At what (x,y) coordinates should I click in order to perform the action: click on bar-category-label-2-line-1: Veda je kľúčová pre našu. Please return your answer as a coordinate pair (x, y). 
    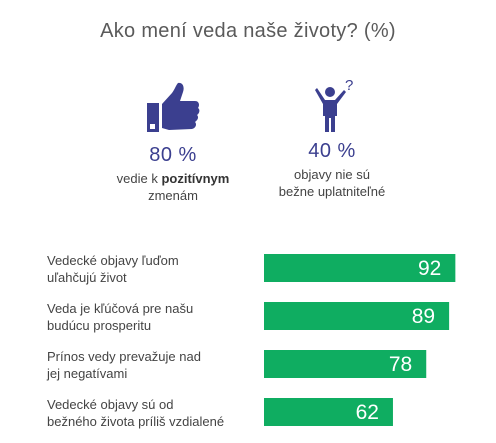
    Looking at the image, I should click on (120, 308).